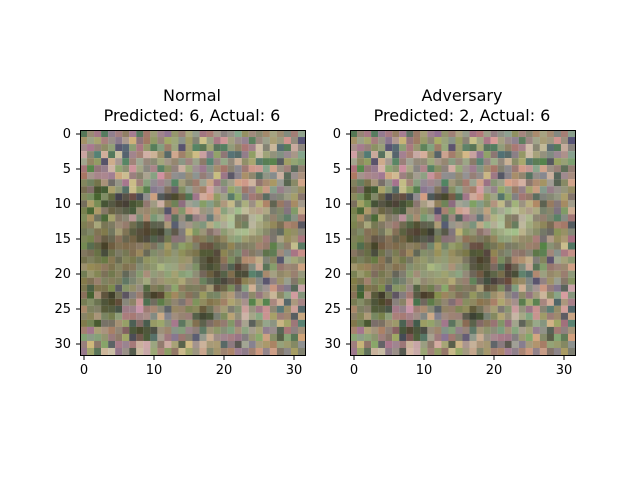  I want to click on normal-y-tick-25: 25, so click(62, 309).